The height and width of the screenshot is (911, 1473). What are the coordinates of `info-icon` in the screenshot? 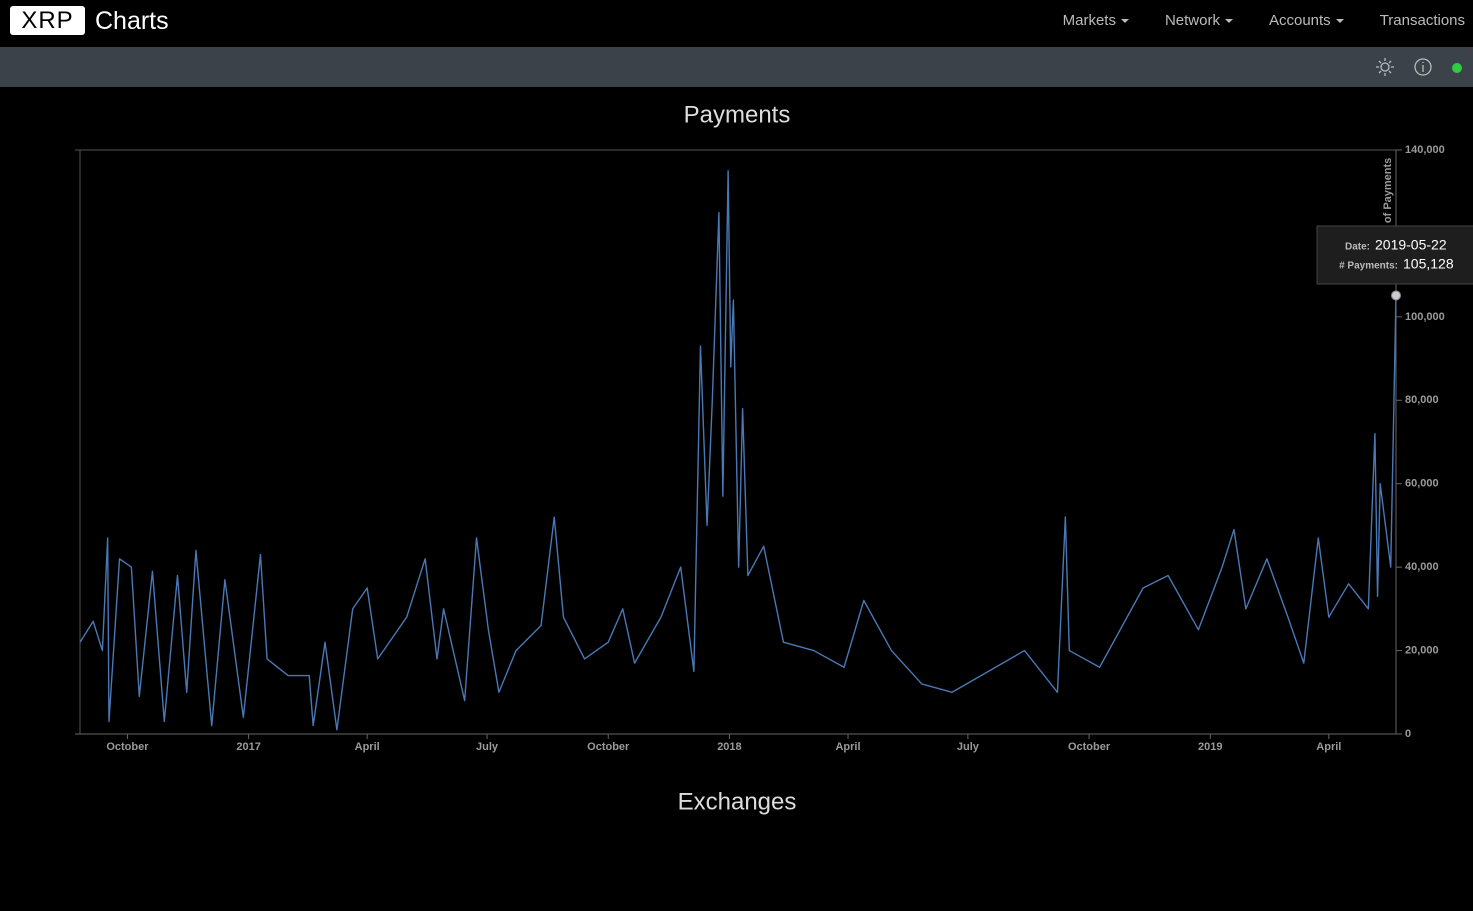 It's located at (1423, 67).